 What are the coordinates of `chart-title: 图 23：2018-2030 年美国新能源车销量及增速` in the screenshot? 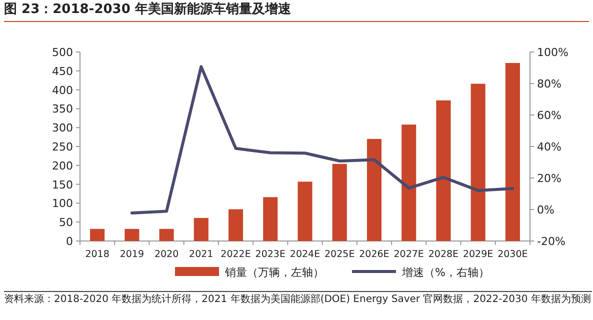 It's located at (296, 12).